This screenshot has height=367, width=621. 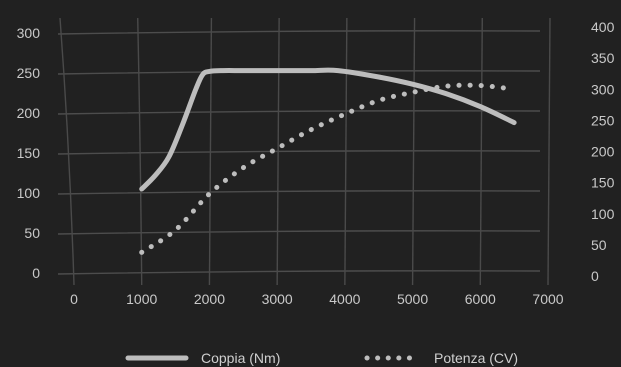 I want to click on y-right-tick-label: 250, so click(x=603, y=120).